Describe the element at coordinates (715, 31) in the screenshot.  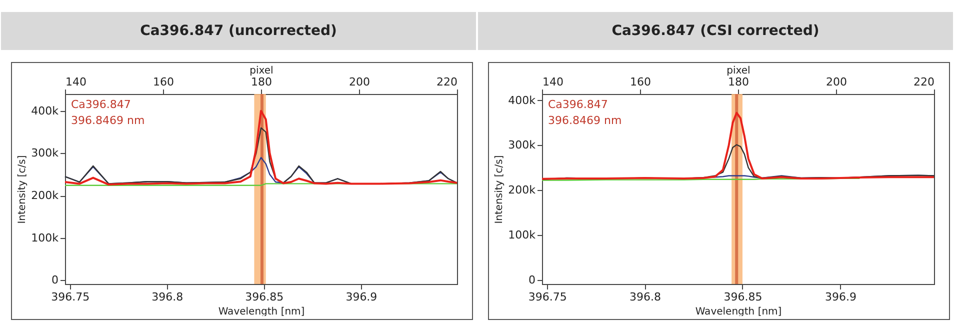
I see `chart-title: Ca396.847 (CSI corrected)` at that location.